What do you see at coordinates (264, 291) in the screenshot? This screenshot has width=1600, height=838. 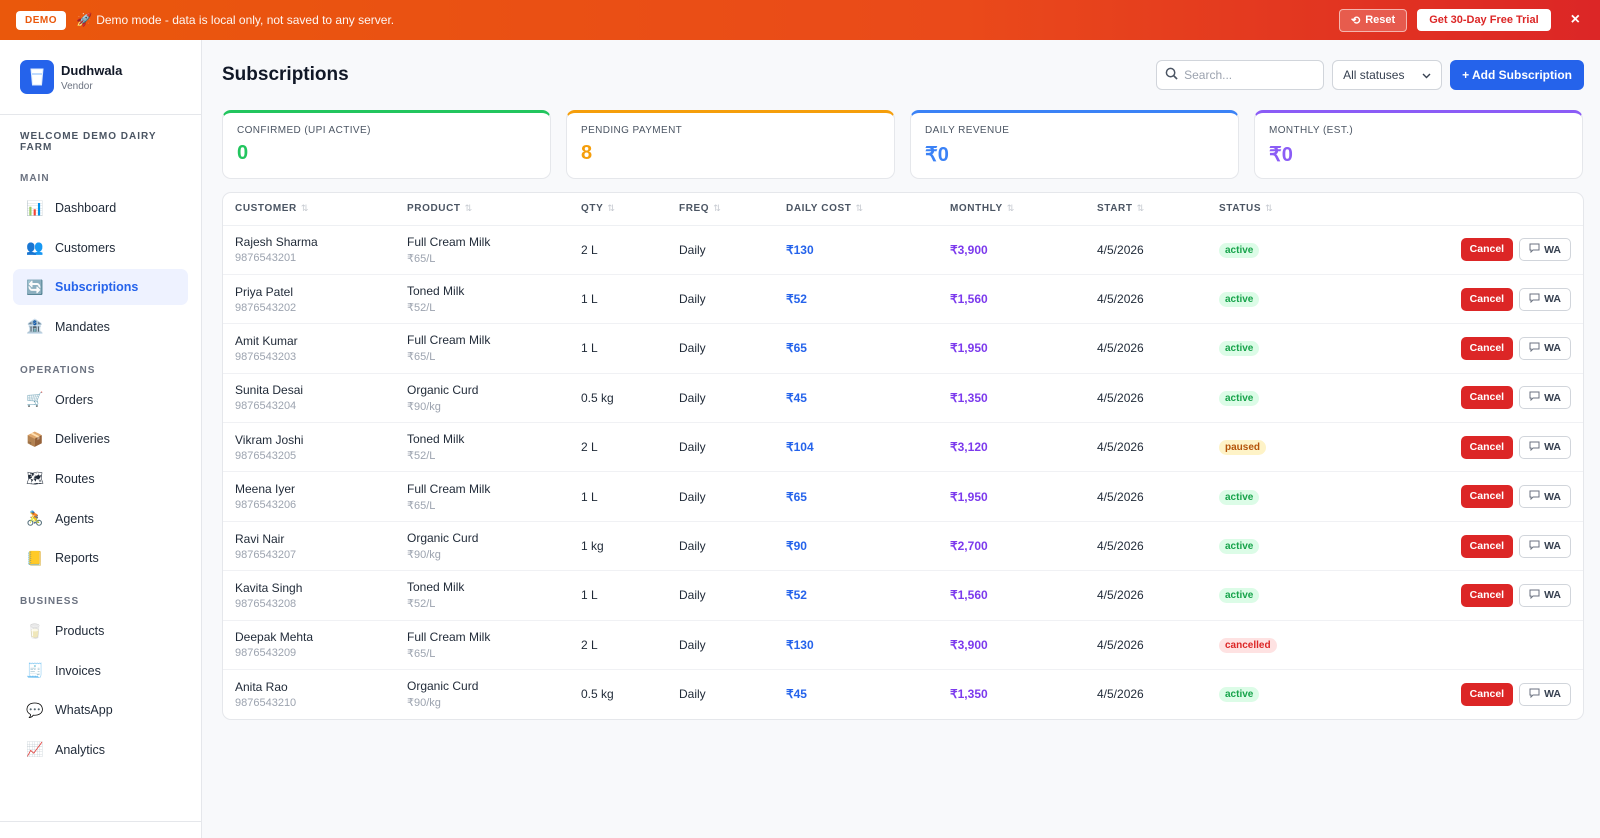 I see `customer-name: Priya Patel` at bounding box center [264, 291].